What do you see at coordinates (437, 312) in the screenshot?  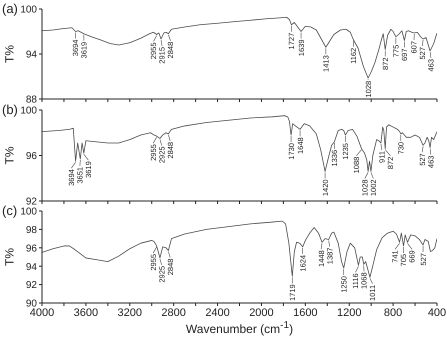 I see `x-tick-label: 400` at bounding box center [437, 312].